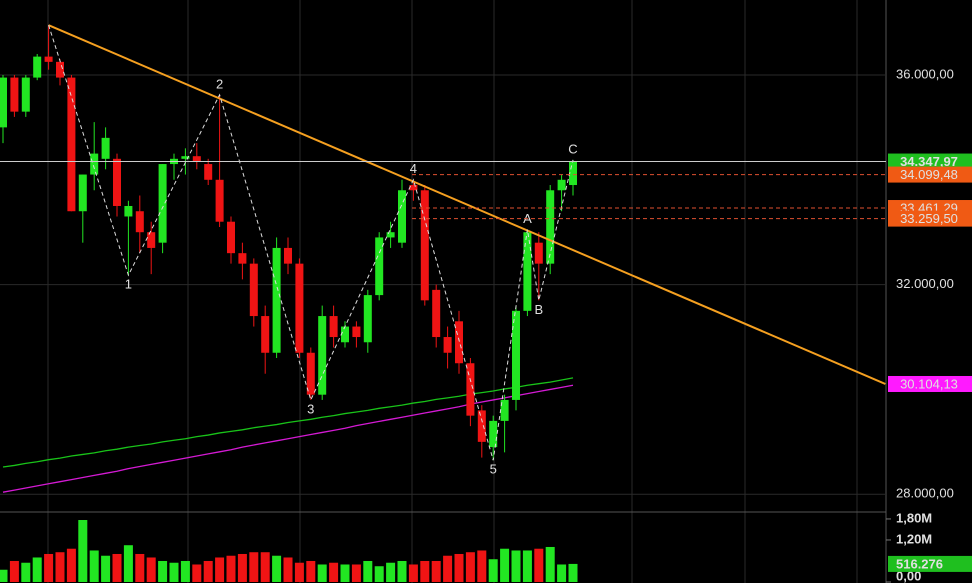  Describe the element at coordinates (310, 408) in the screenshot. I see `wave-label: 3` at that location.